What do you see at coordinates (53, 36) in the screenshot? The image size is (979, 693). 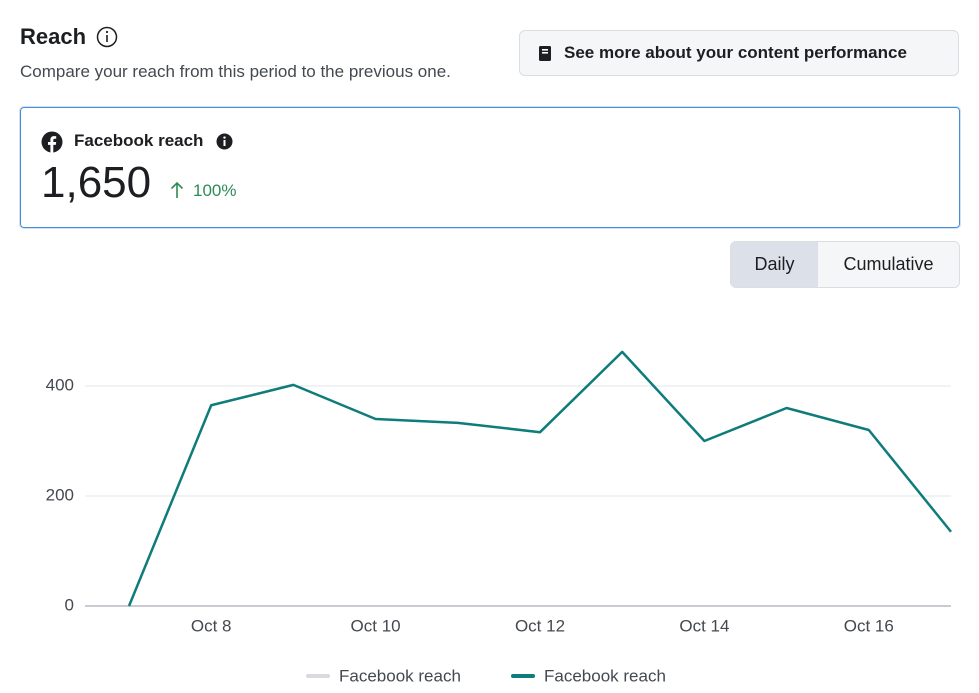 I see `title: Reach` at bounding box center [53, 36].